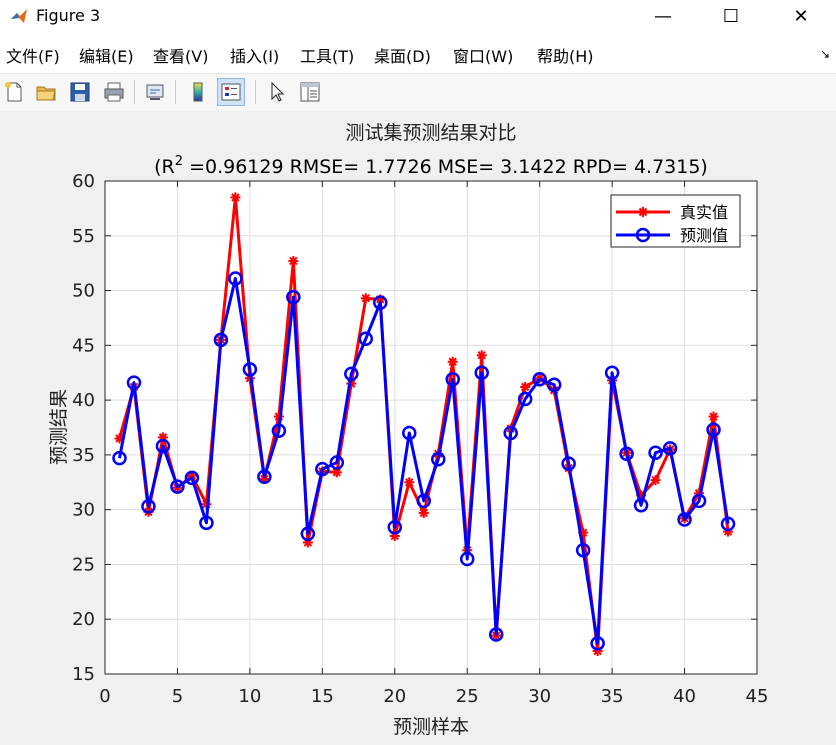 This screenshot has width=836, height=745. What do you see at coordinates (19, 16) in the screenshot?
I see `matlab-logo-icon` at bounding box center [19, 16].